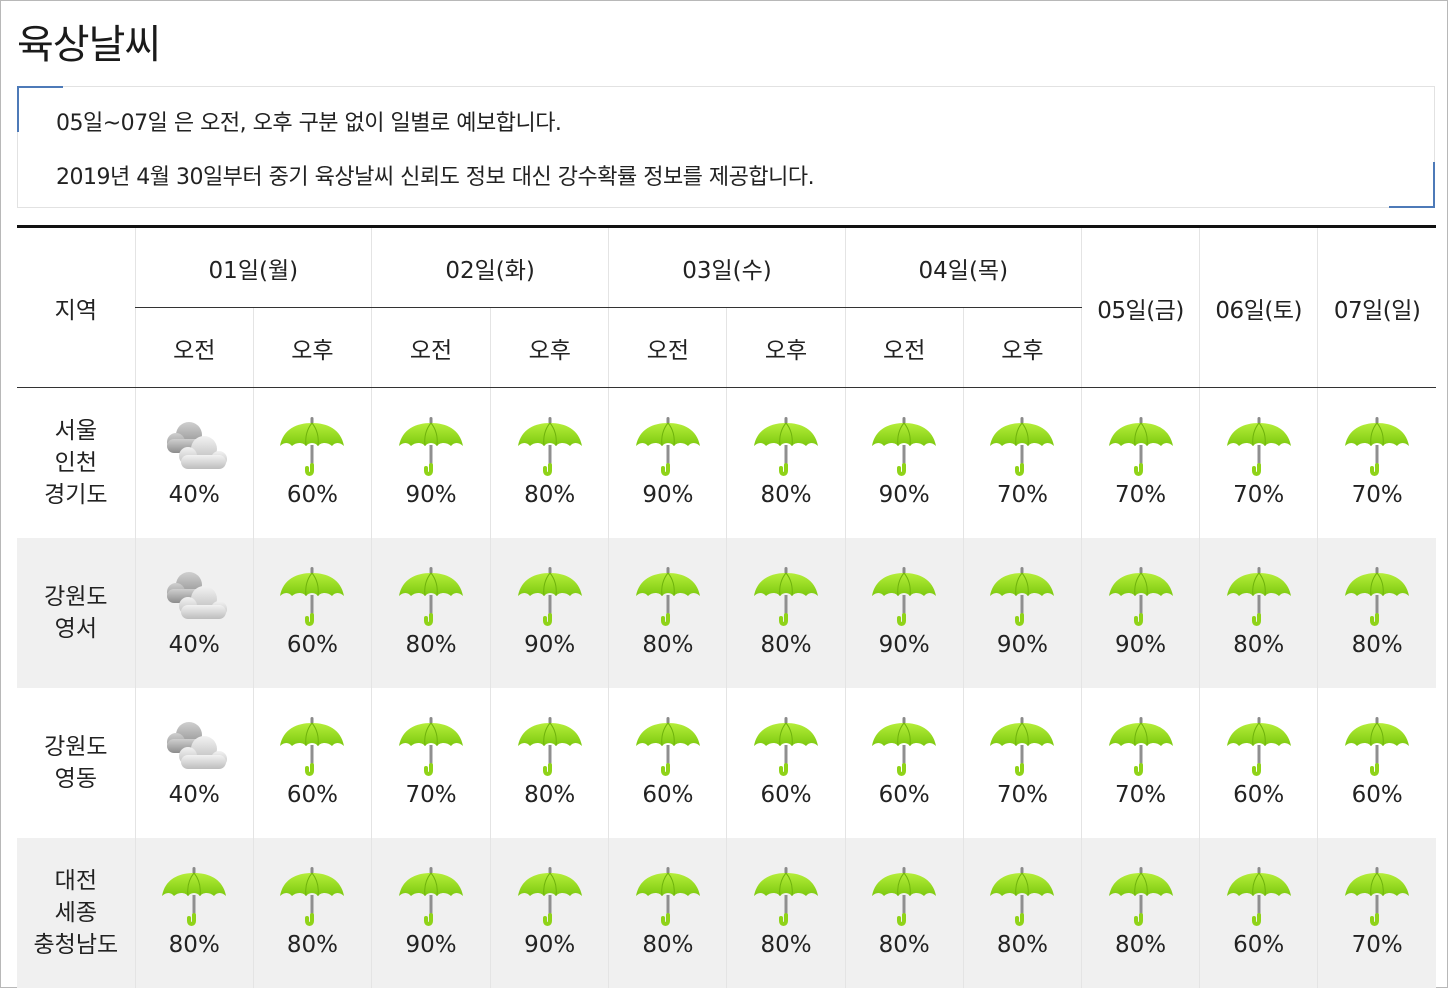 This screenshot has height=988, width=1448. I want to click on notice-line-1: 05일~07일 은 오전, 오후 구분 없이 일별로 예보합니다., so click(309, 123).